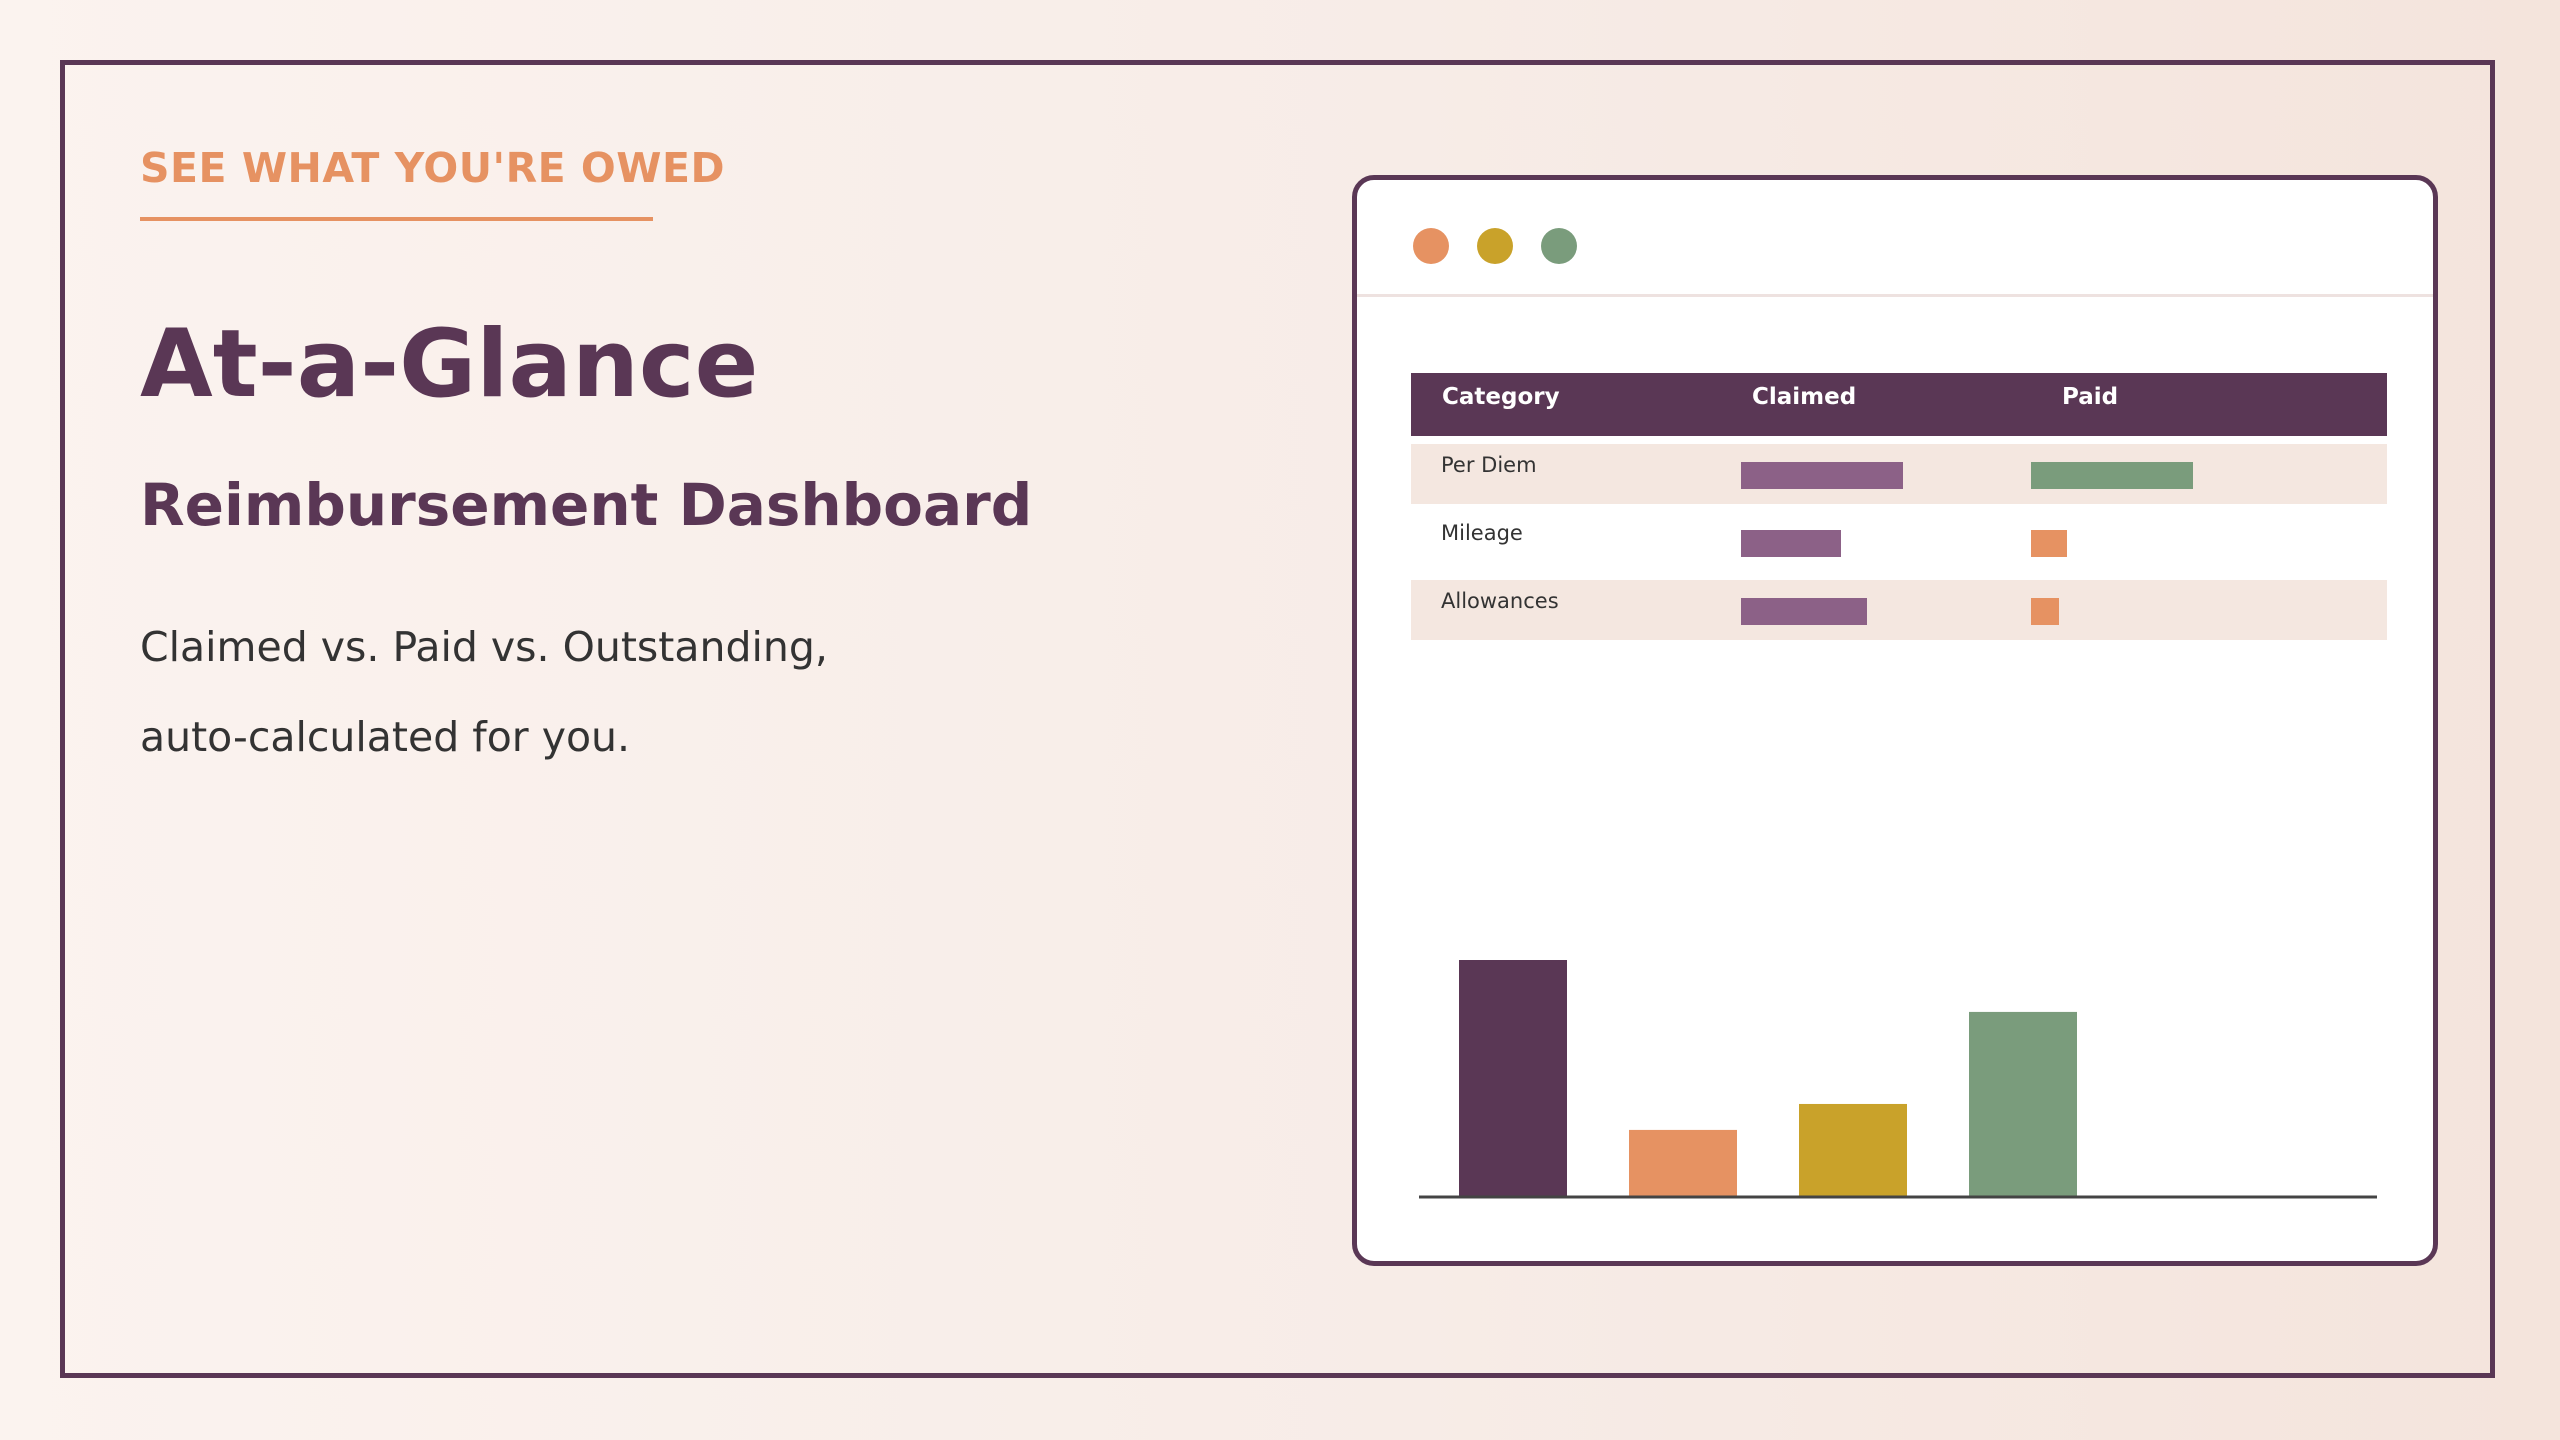  I want to click on table-row: Per Diem, so click(1899, 474).